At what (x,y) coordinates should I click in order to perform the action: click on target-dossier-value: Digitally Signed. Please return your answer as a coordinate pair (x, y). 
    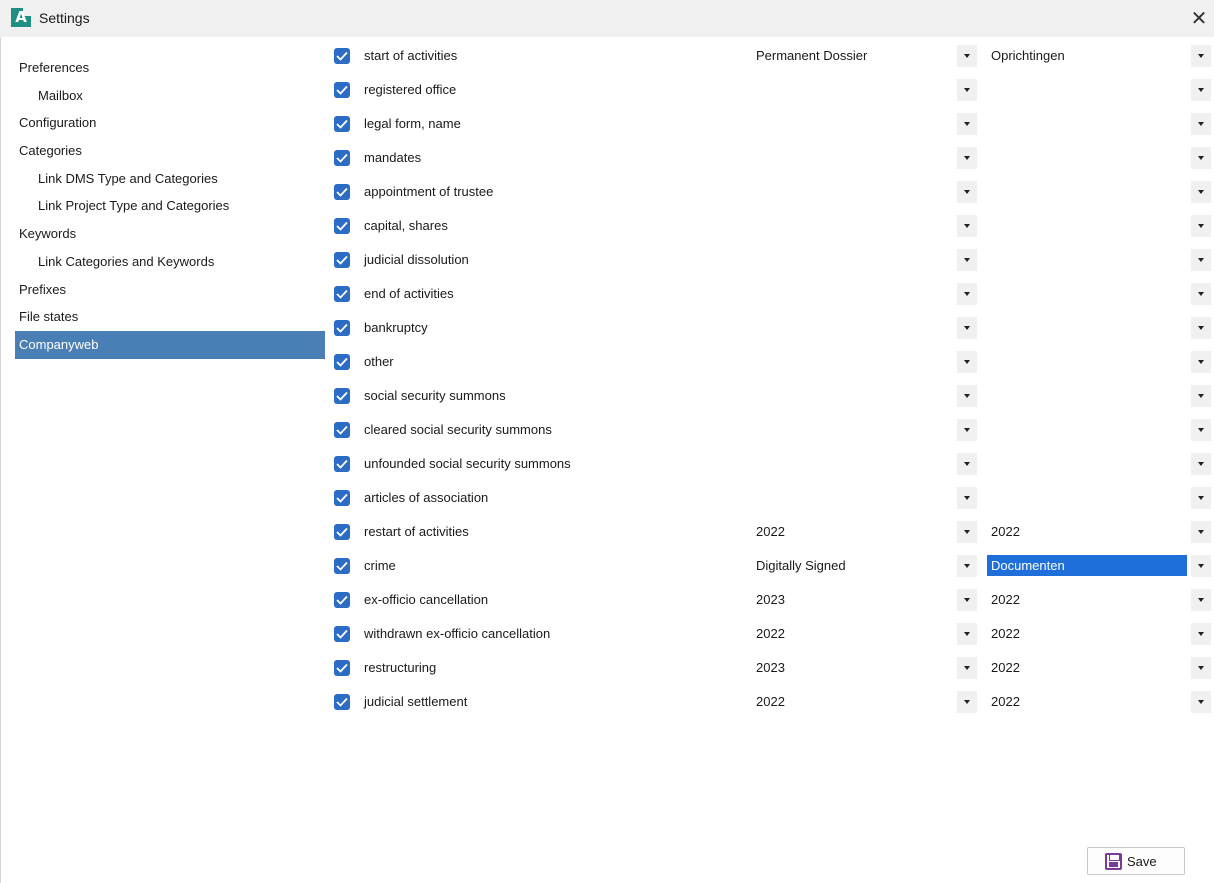
    Looking at the image, I should click on (801, 565).